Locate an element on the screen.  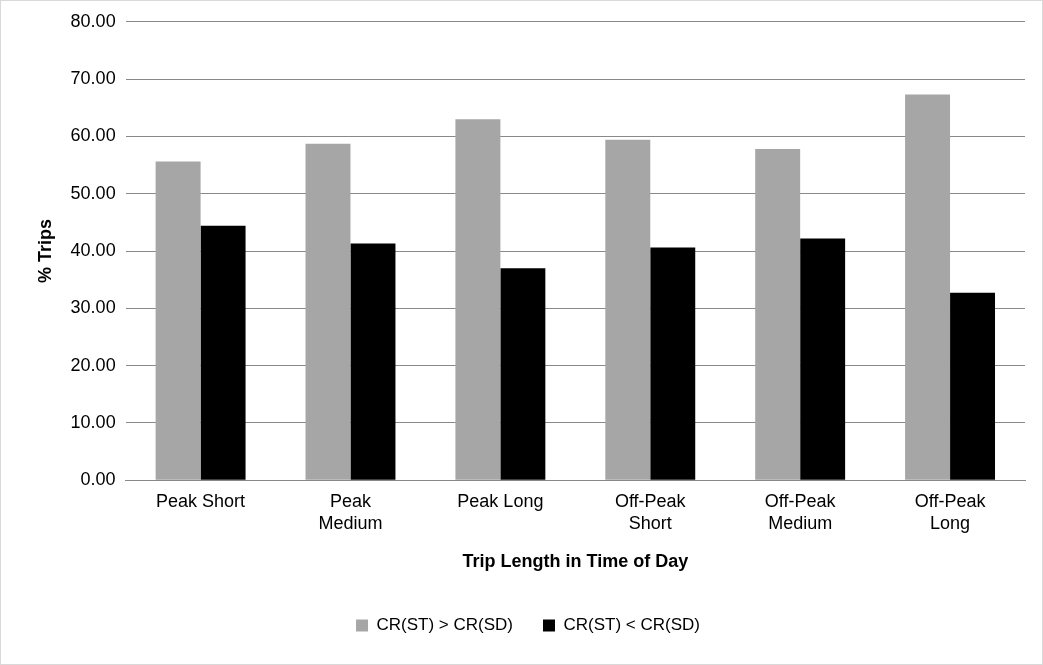
x-tick-label: Peak Long is located at coordinates (500, 500).